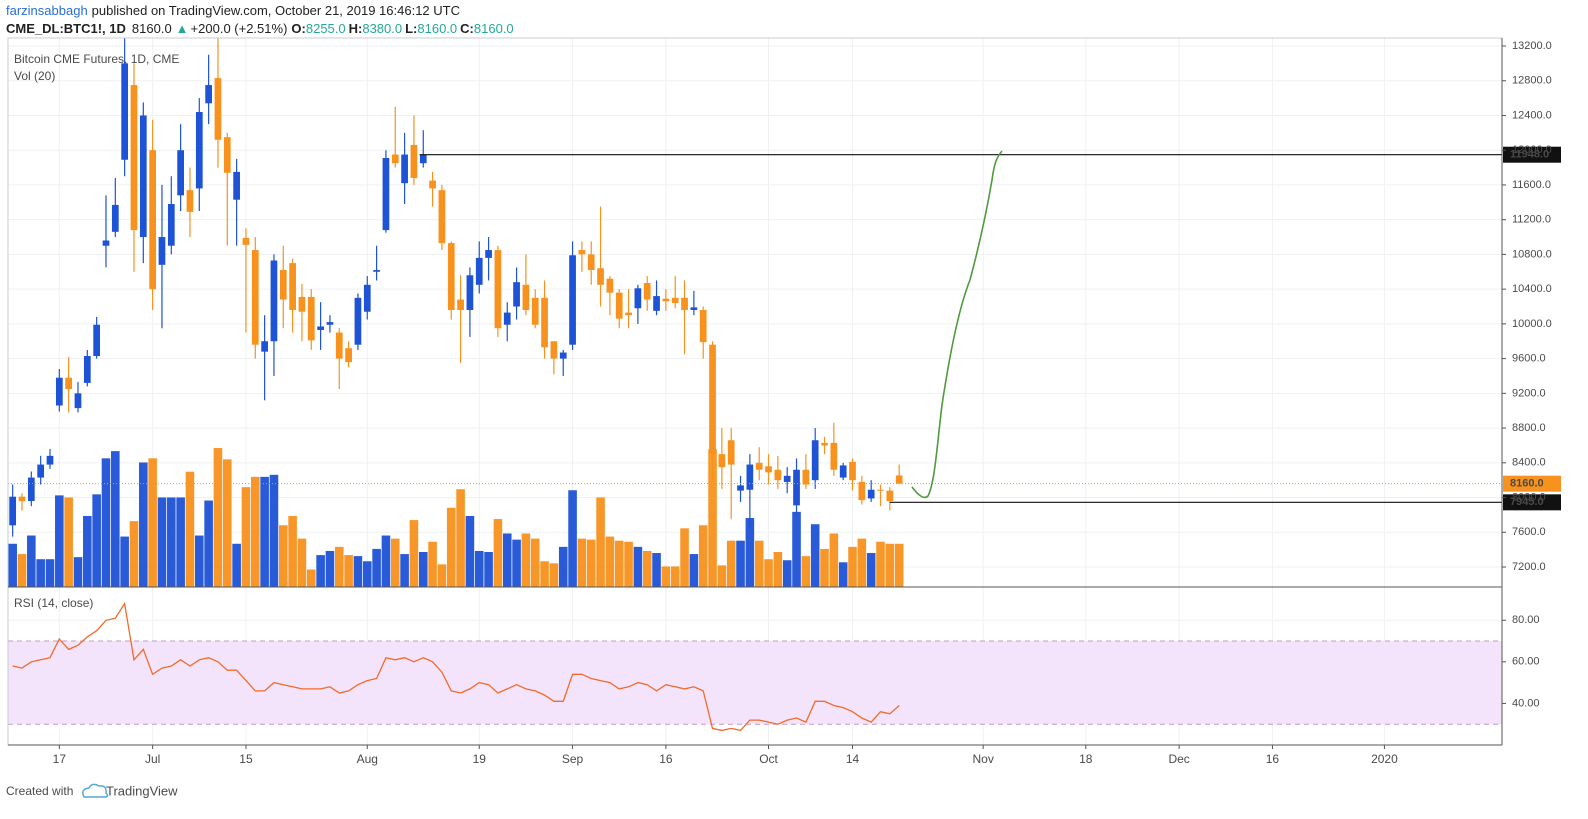 Image resolution: width=1588 pixels, height=819 pixels. What do you see at coordinates (356, 28) in the screenshot?
I see `ohlc-key: H:` at bounding box center [356, 28].